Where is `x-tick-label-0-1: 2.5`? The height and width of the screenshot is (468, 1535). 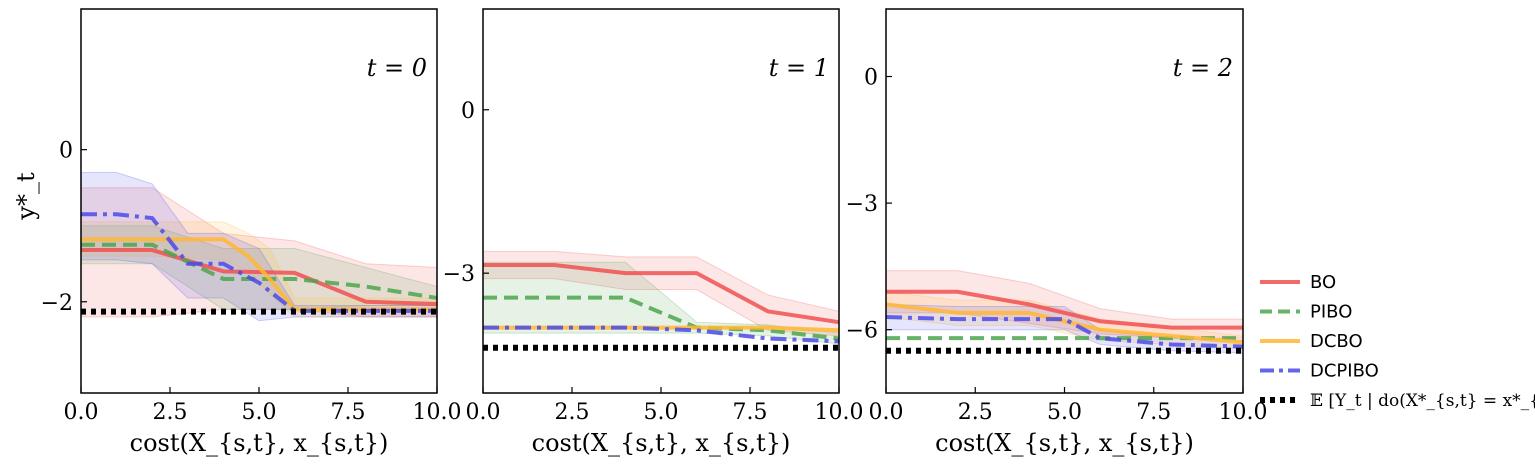 x-tick-label-0-1: 2.5 is located at coordinates (170, 412).